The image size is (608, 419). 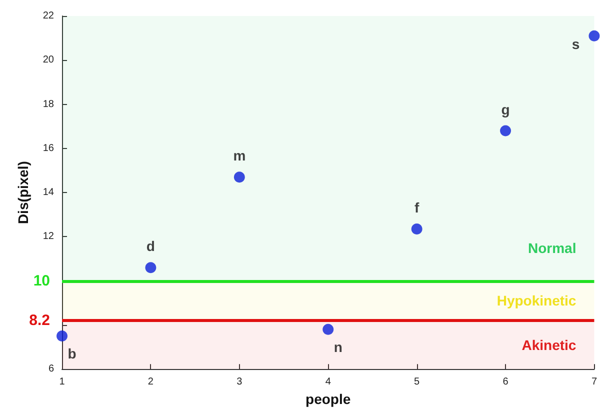 I want to click on y-tick-label: 18, so click(x=48, y=104).